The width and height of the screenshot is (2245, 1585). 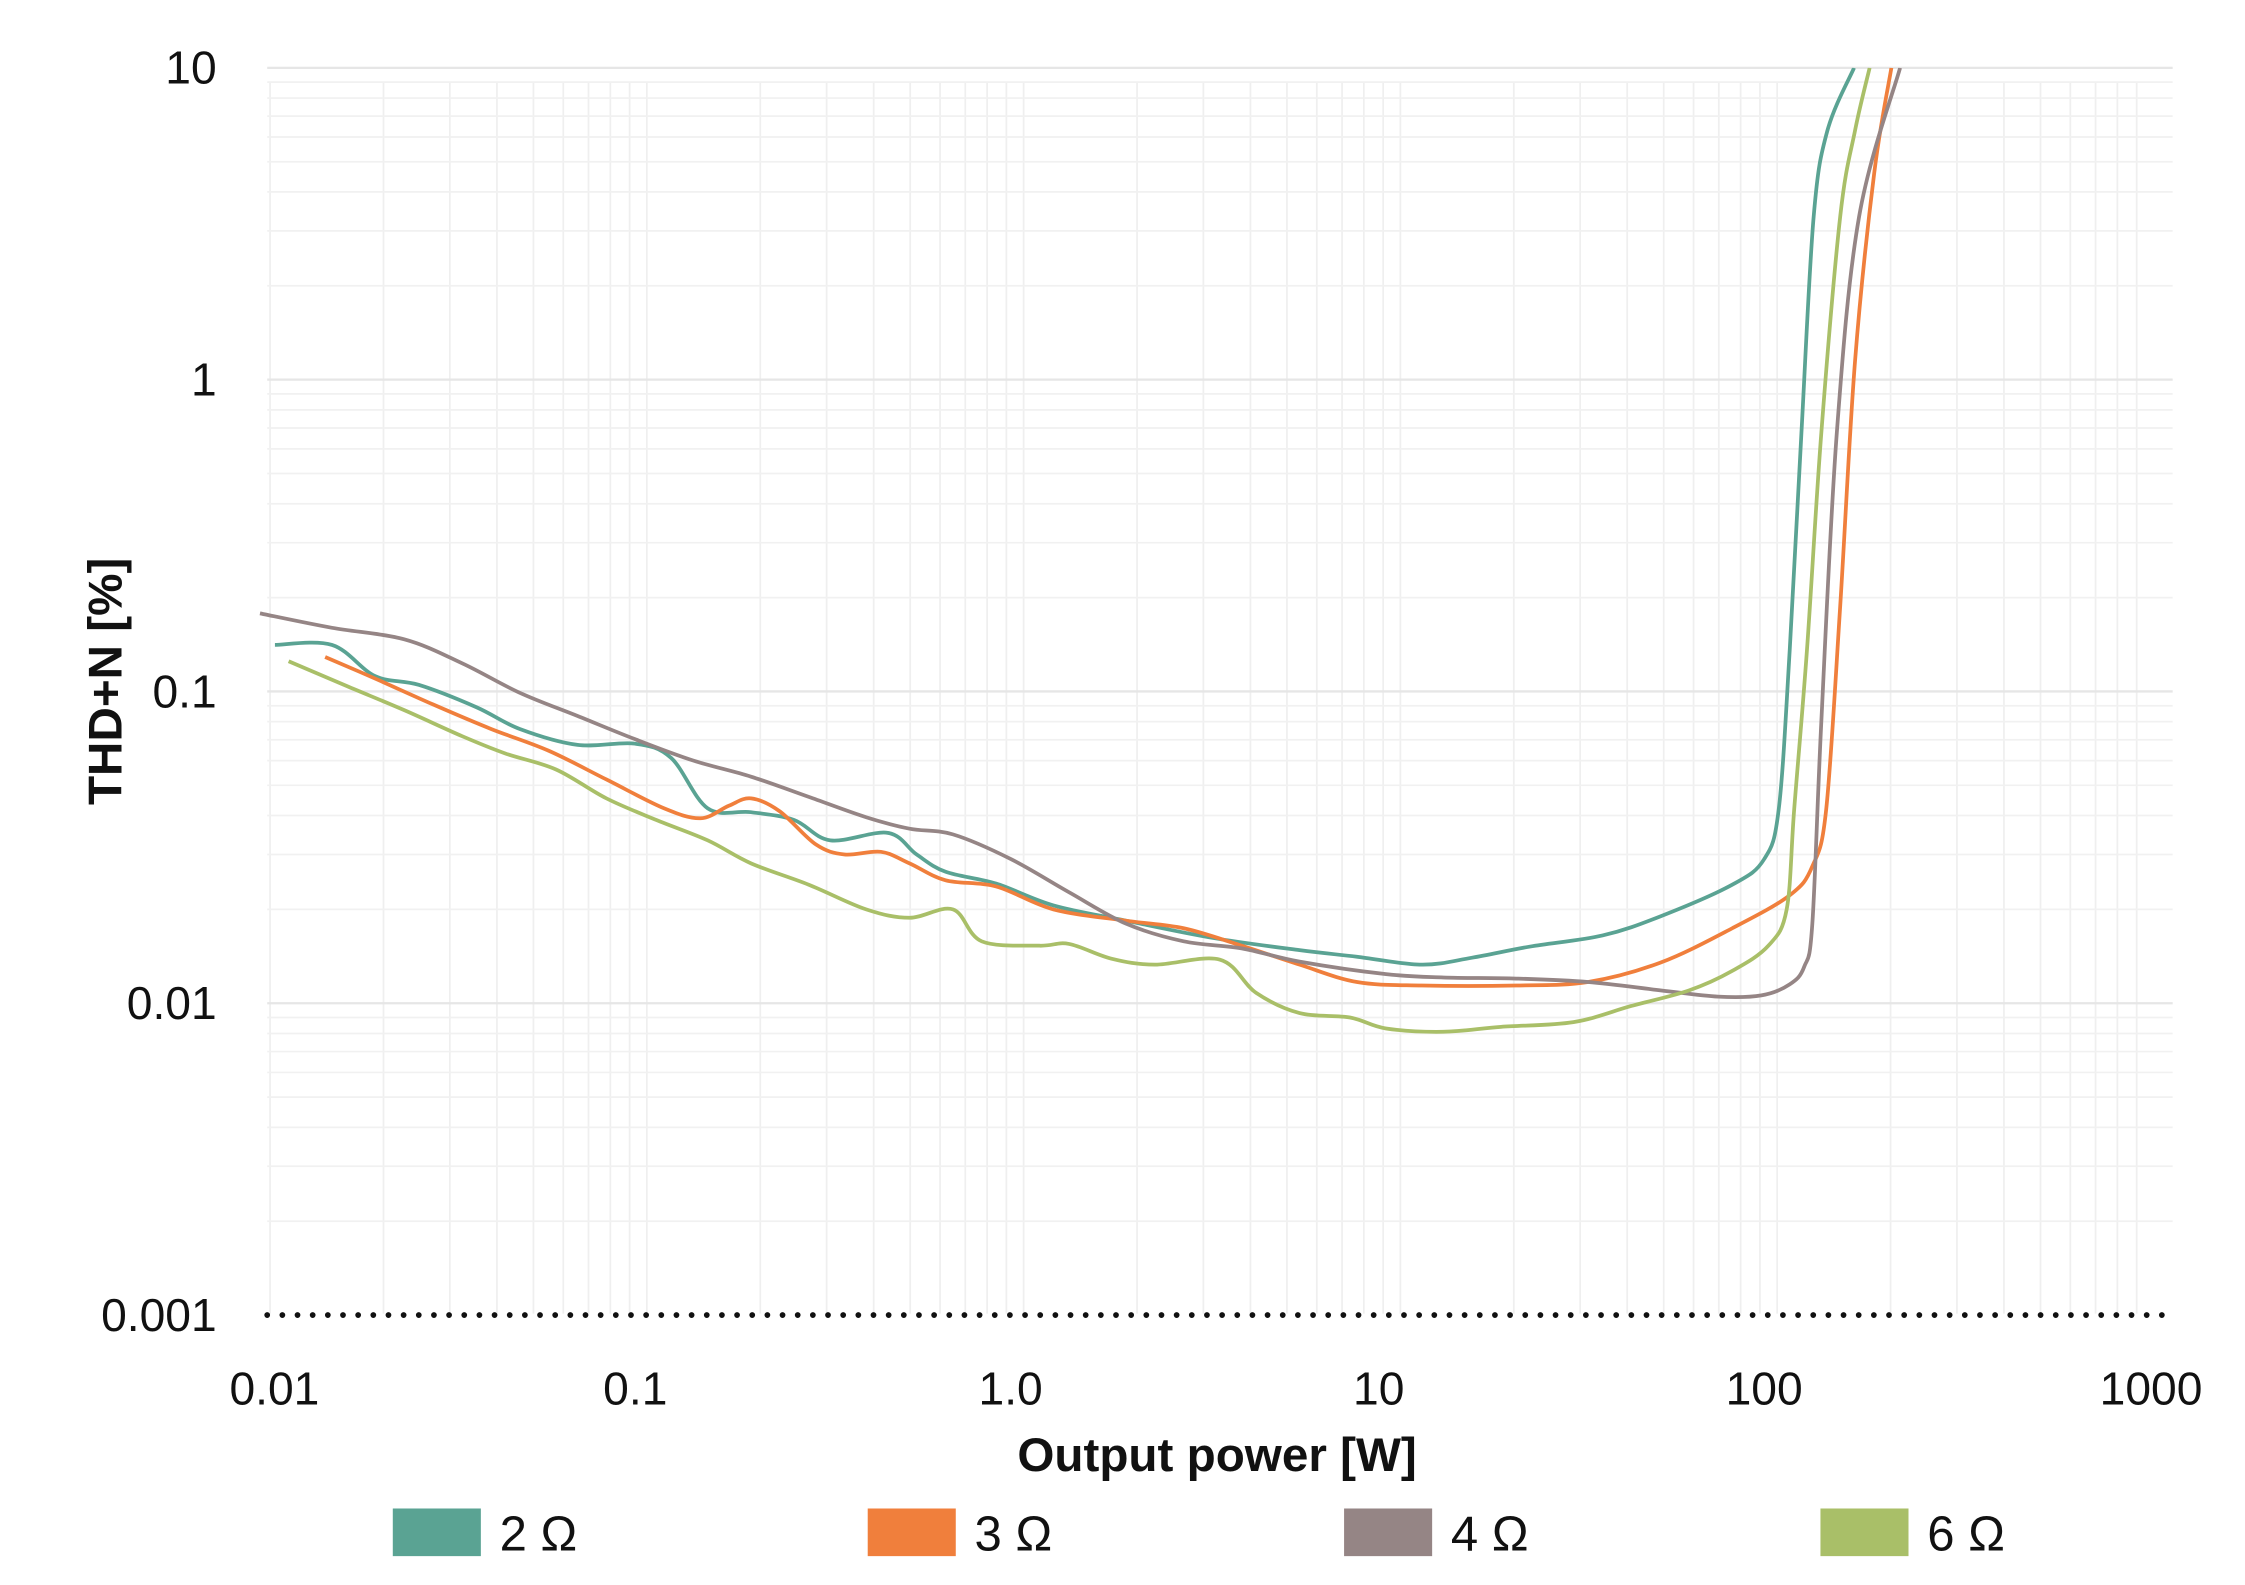 I want to click on legend-label: 2 Ω, so click(x=539, y=1534).